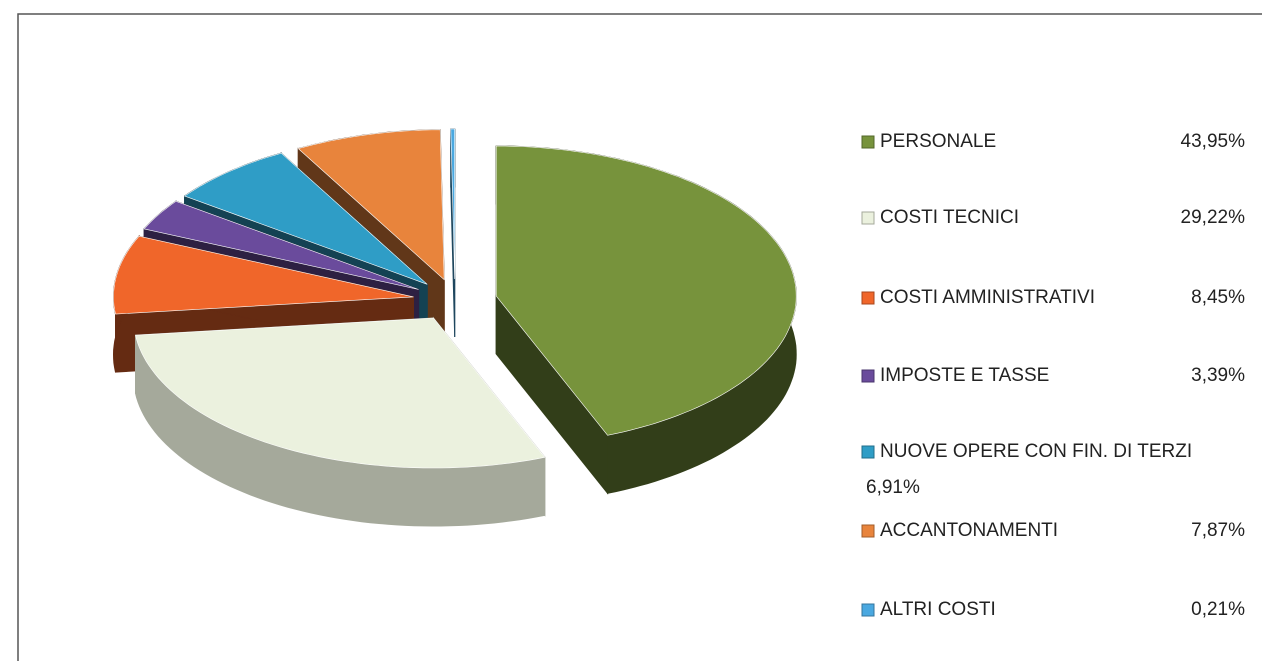 The height and width of the screenshot is (661, 1262). I want to click on legend-label: COSTI TECNICI, so click(949, 217).